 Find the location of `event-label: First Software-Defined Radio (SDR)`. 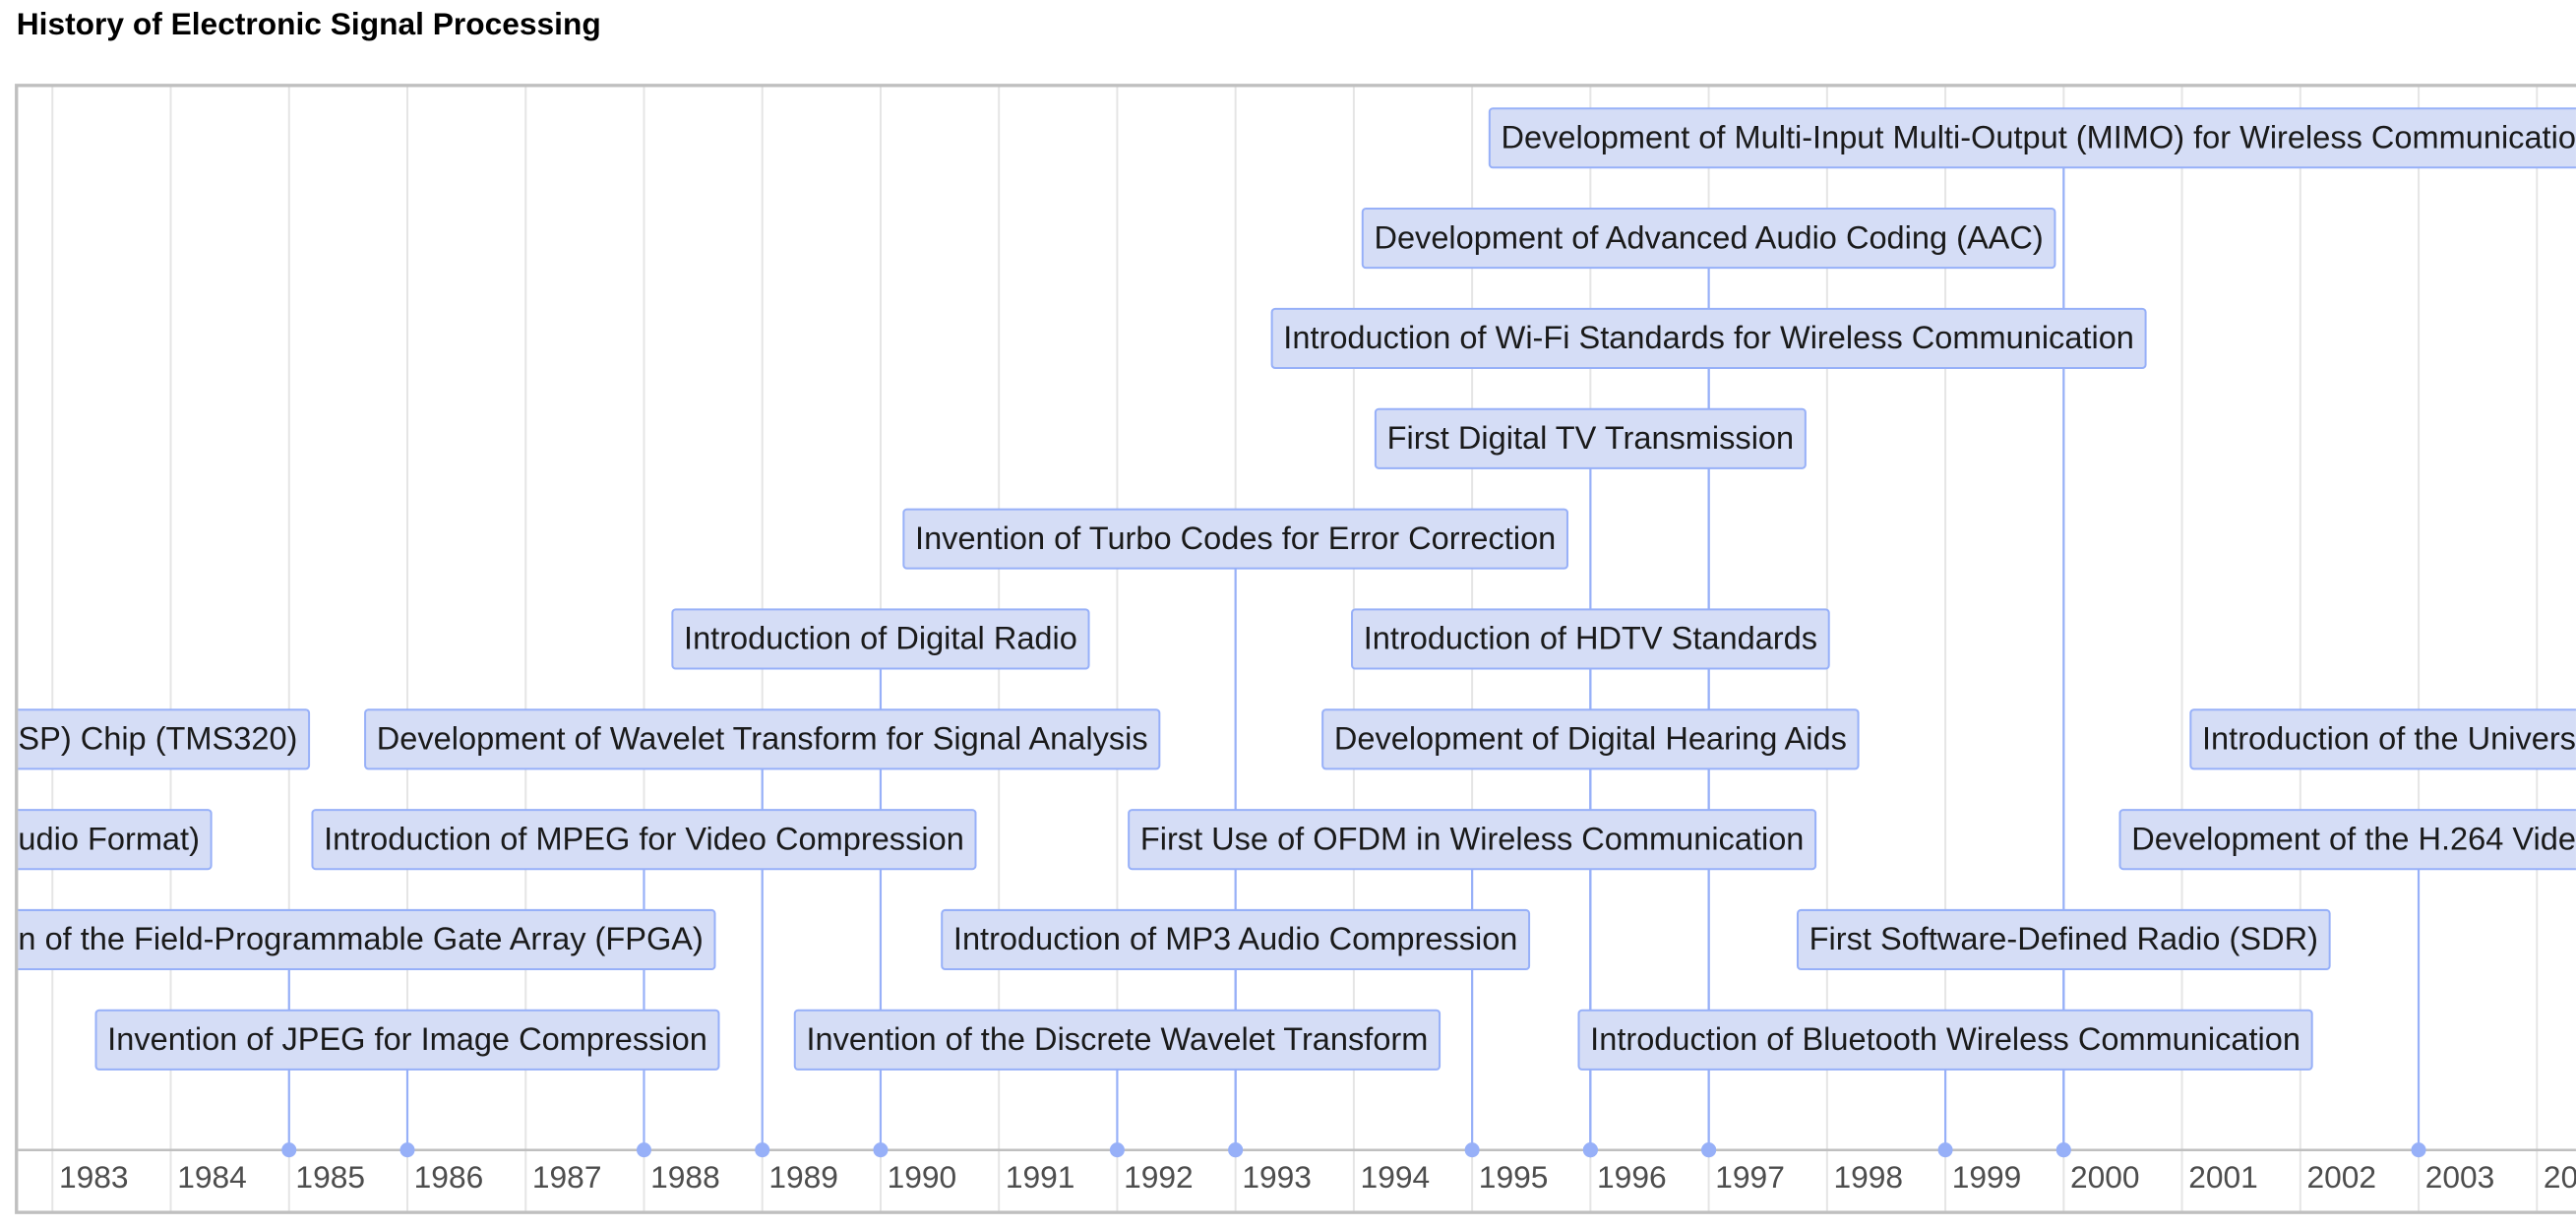

event-label: First Software-Defined Radio (SDR) is located at coordinates (2063, 938).